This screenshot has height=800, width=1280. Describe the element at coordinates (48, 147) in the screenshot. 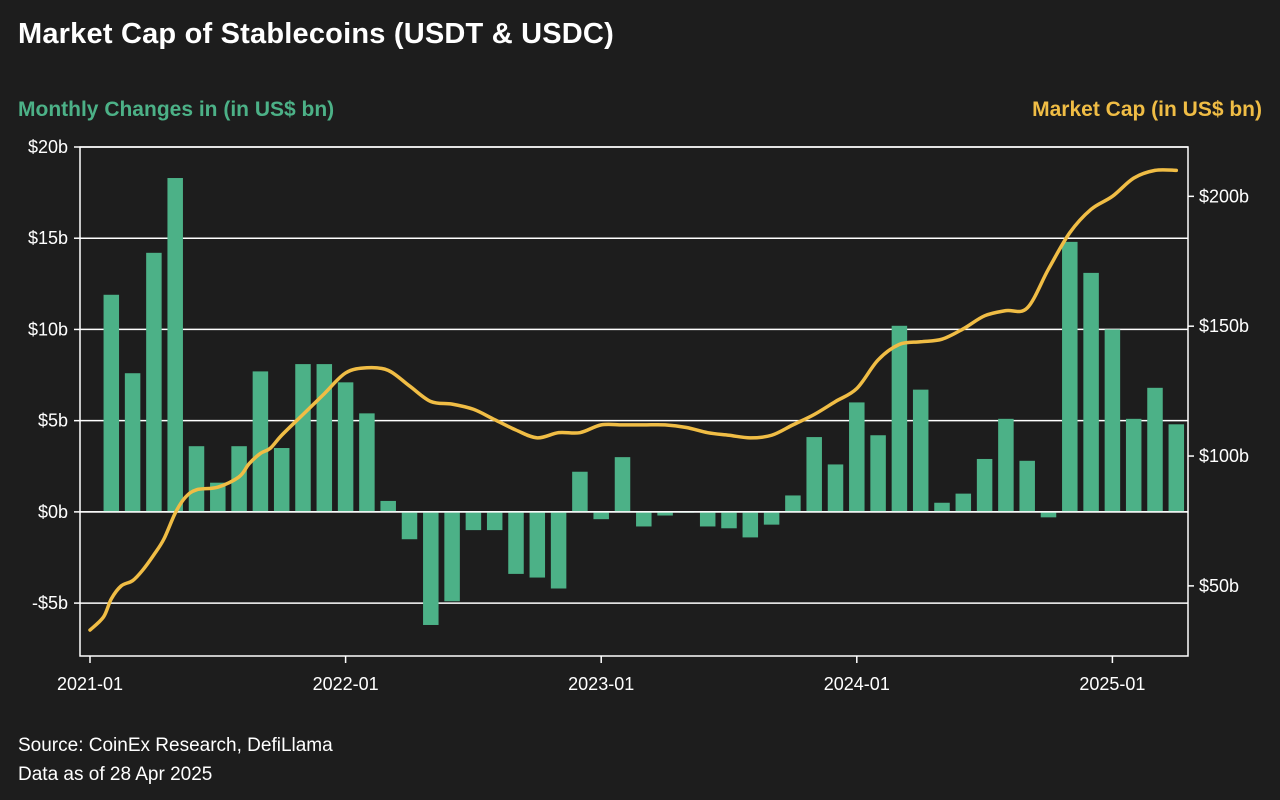

I see `left-tick-label: $20b` at that location.